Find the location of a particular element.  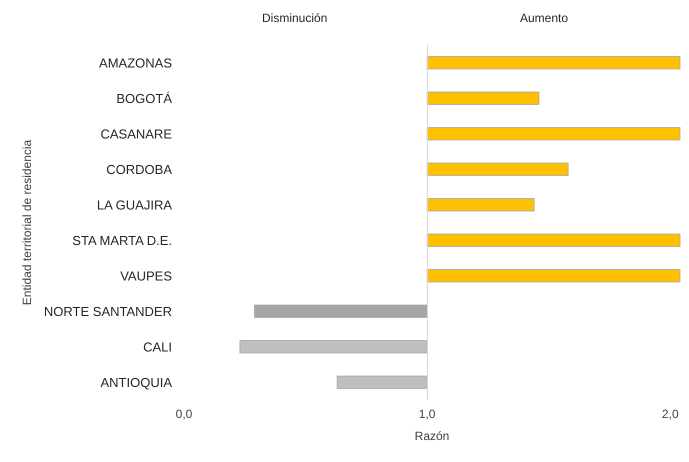

y-tick-label: LA GUAJIRA is located at coordinates (134, 204).